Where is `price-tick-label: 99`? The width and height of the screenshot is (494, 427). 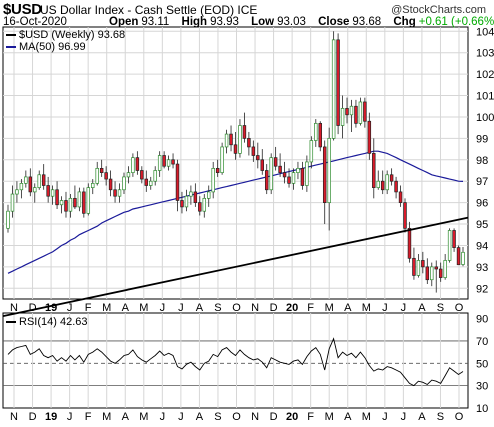
price-tick-label: 99 is located at coordinates (482, 139).